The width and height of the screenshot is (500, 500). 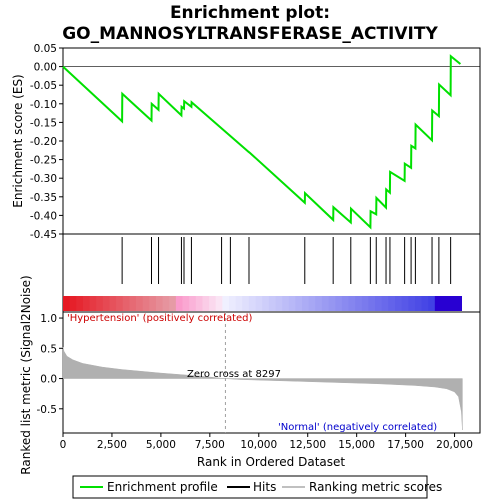 What do you see at coordinates (162, 487) in the screenshot?
I see `legend-label-enrichment: Enrichment profile` at bounding box center [162, 487].